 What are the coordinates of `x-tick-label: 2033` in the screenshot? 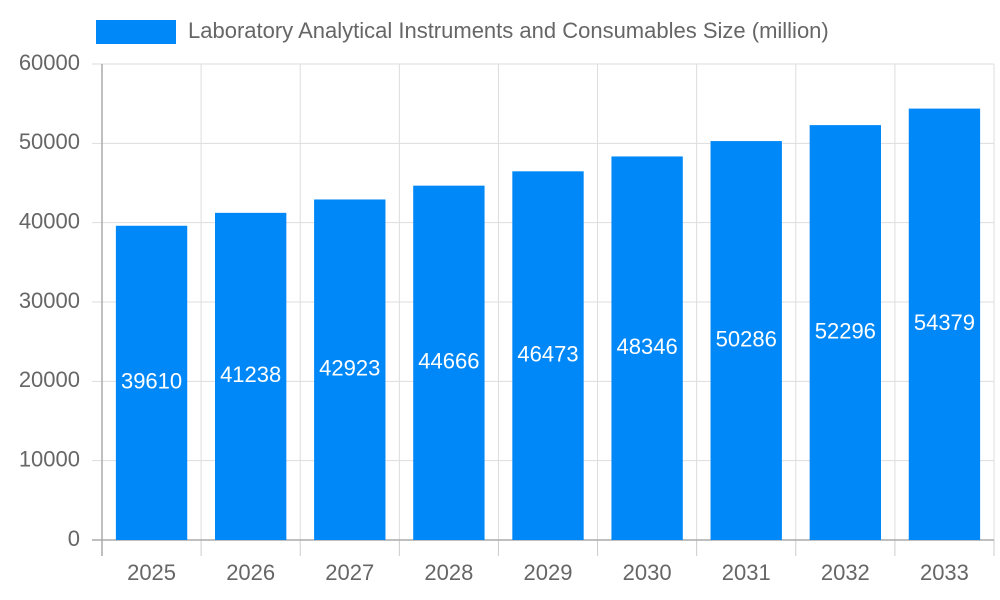 It's located at (944, 572).